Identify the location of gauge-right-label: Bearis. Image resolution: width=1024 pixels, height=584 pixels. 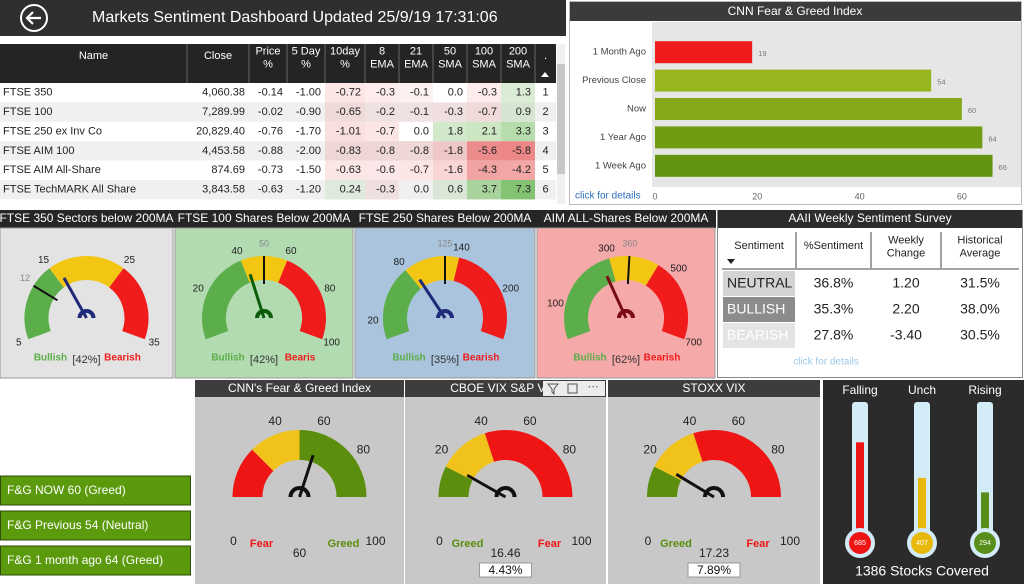
(300, 358).